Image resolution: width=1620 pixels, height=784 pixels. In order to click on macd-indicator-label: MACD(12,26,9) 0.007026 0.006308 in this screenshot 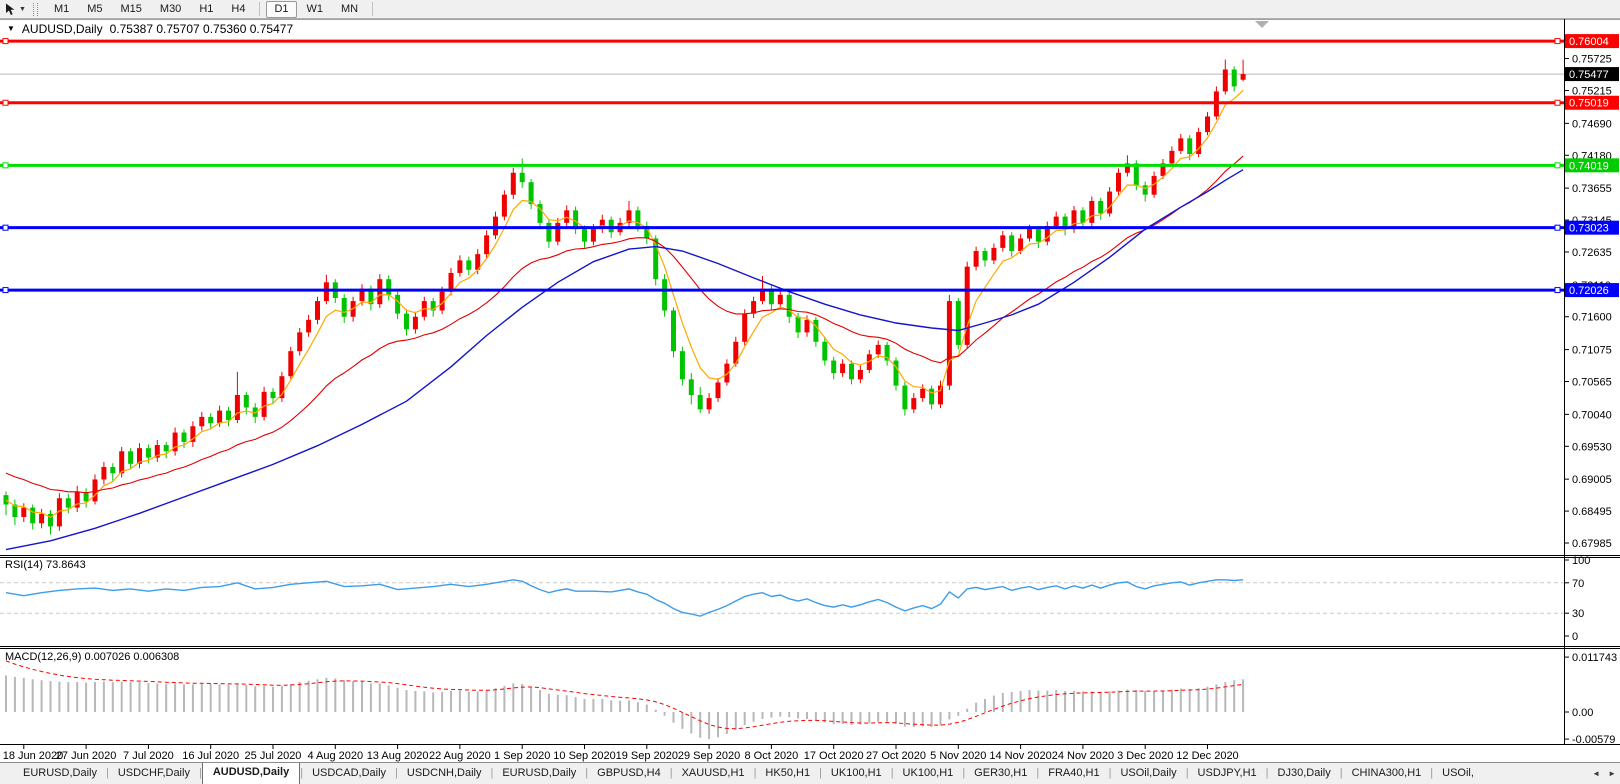, I will do `click(92, 657)`.